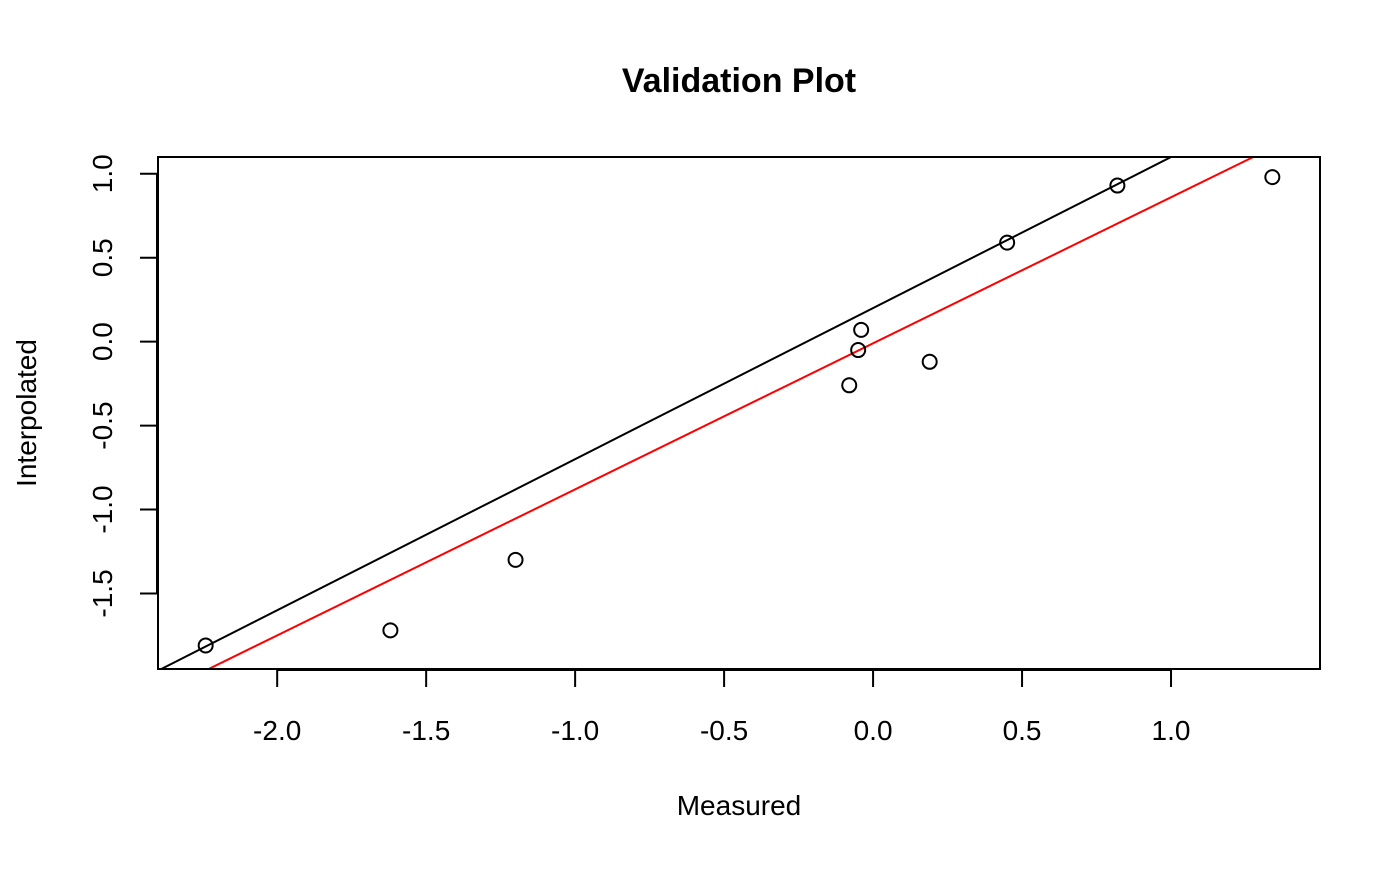 This screenshot has width=1400, height=871. What do you see at coordinates (102, 425) in the screenshot?
I see `y-tick-label: -0.5` at bounding box center [102, 425].